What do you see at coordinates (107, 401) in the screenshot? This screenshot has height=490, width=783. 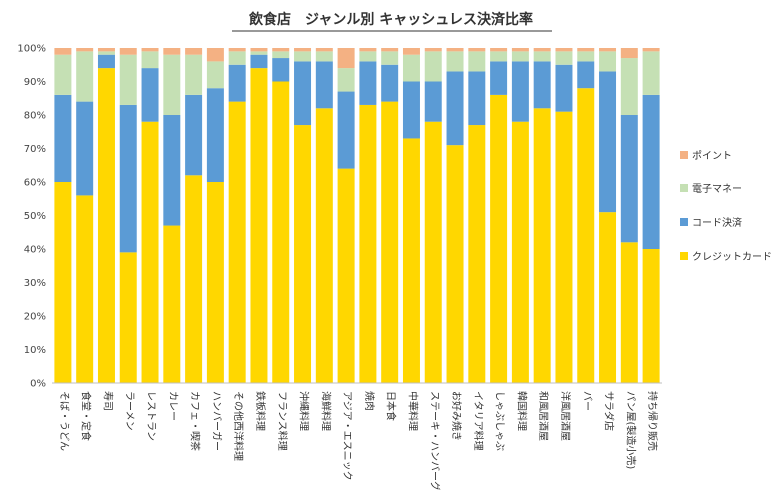 I see `x-category-label: 寿司` at bounding box center [107, 401].